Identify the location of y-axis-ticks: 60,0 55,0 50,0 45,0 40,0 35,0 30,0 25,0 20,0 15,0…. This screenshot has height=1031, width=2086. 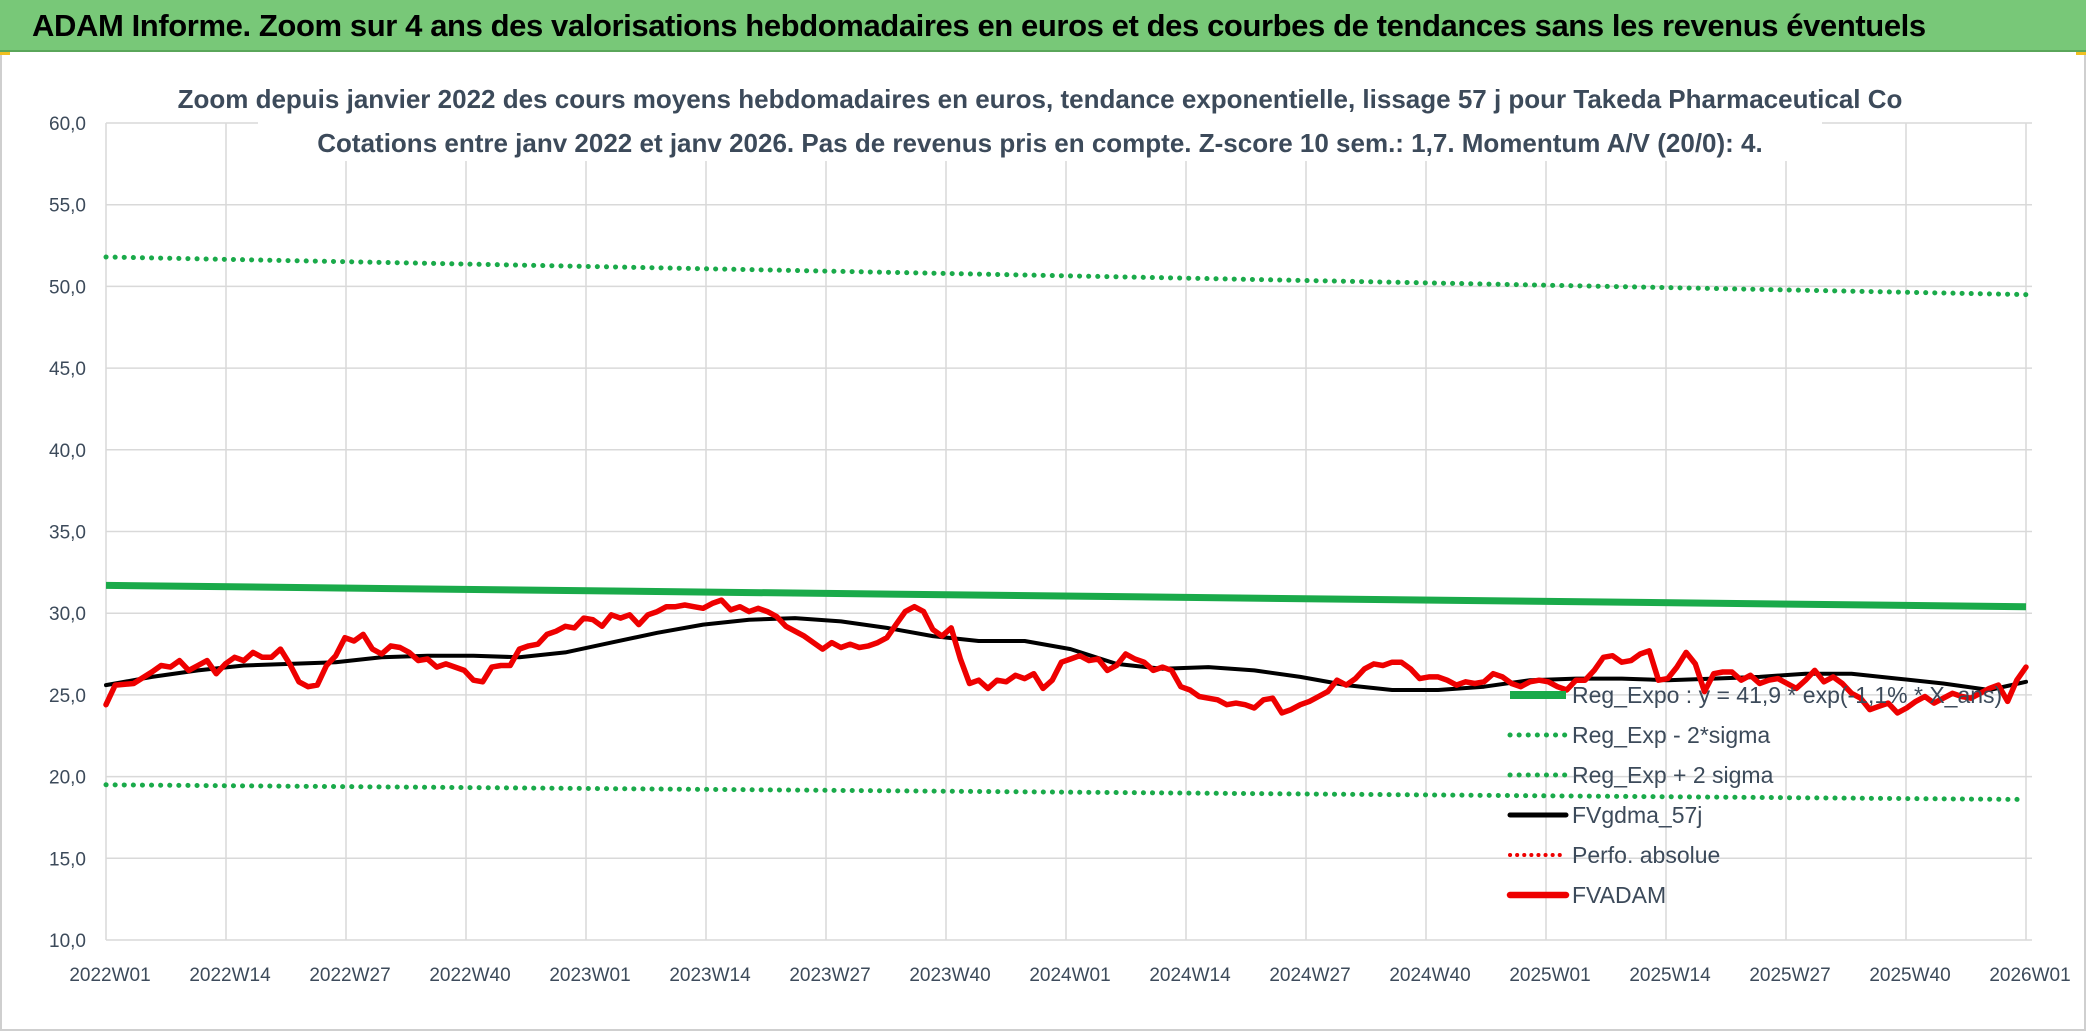
(67, 533).